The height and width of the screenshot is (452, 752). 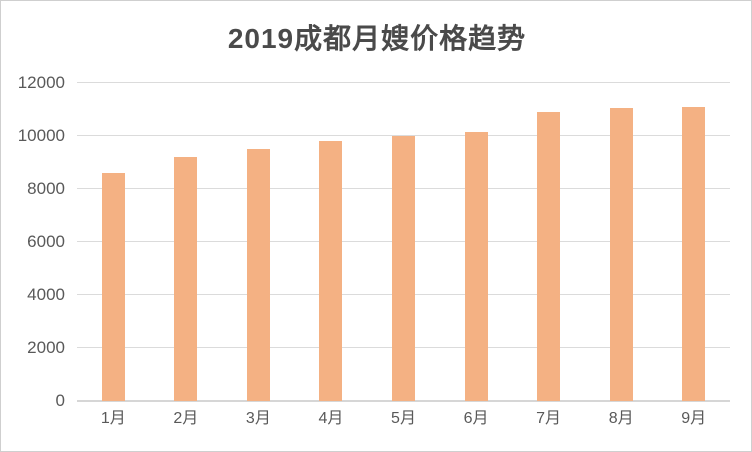 What do you see at coordinates (476, 418) in the screenshot?
I see `x-tick-label-6月: 6月` at bounding box center [476, 418].